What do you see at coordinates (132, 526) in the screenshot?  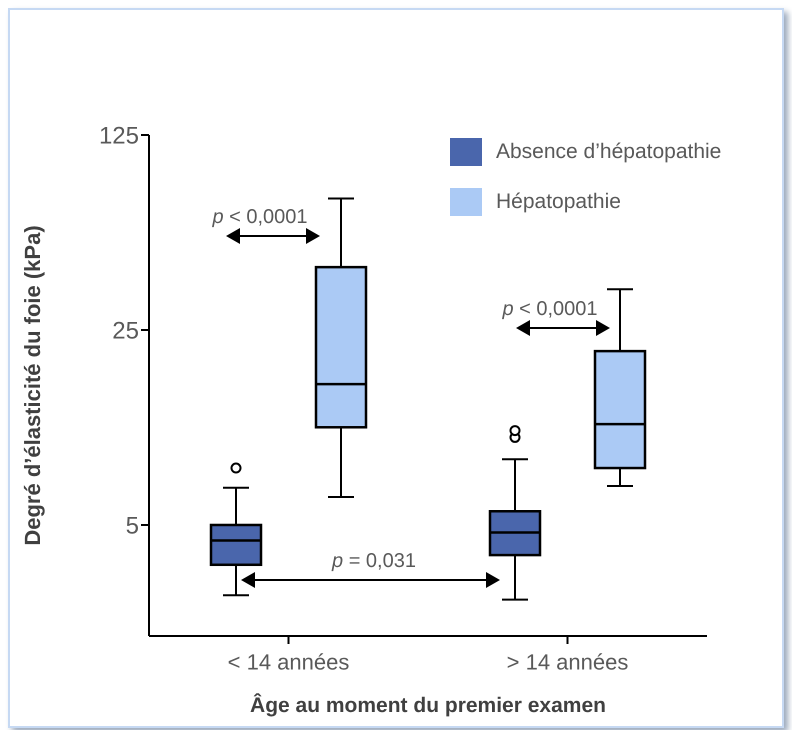 I see `y-tick-label: 5` at bounding box center [132, 526].